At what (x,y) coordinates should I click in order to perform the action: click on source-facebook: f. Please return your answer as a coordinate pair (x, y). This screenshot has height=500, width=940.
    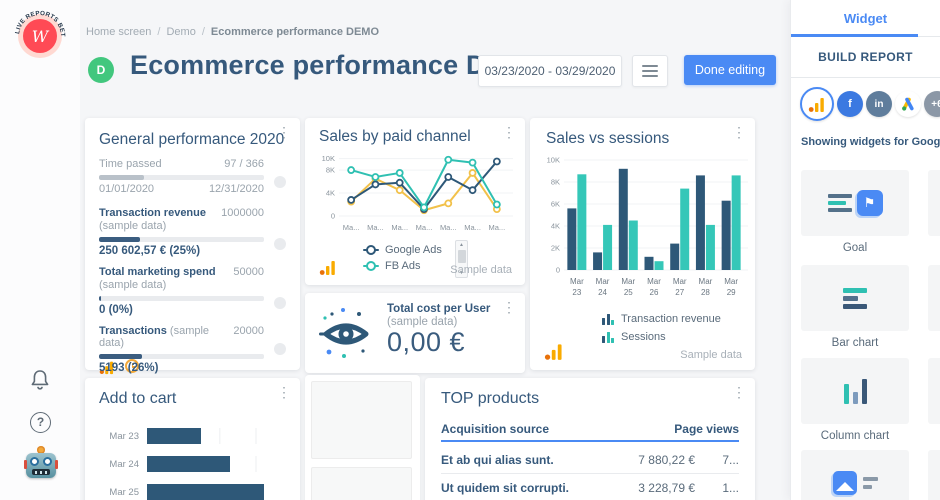
    Looking at the image, I should click on (850, 104).